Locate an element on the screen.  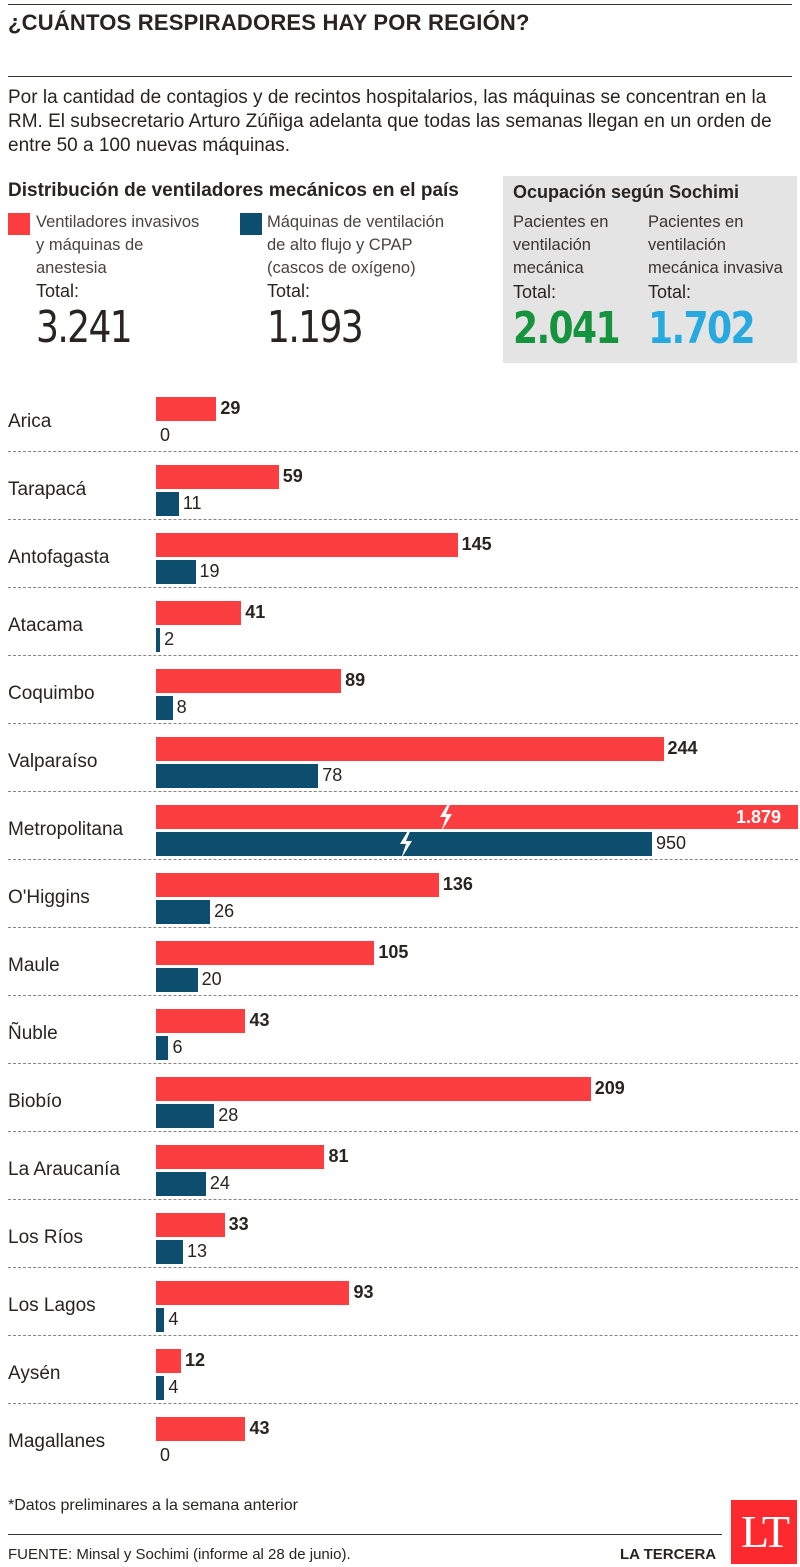
region-label: Los Ríos is located at coordinates (45, 1237).